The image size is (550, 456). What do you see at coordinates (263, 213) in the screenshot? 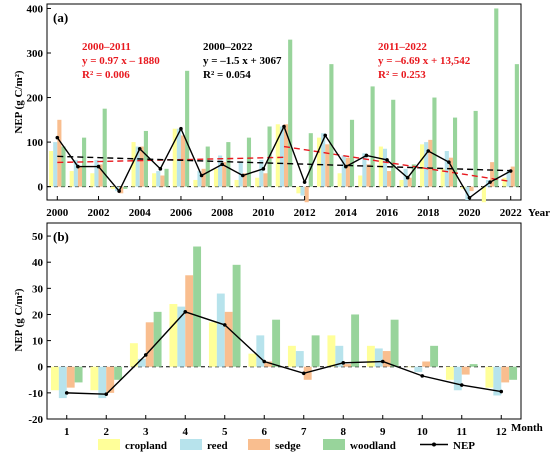
I see `a-xtick-label: 2010` at bounding box center [263, 213].